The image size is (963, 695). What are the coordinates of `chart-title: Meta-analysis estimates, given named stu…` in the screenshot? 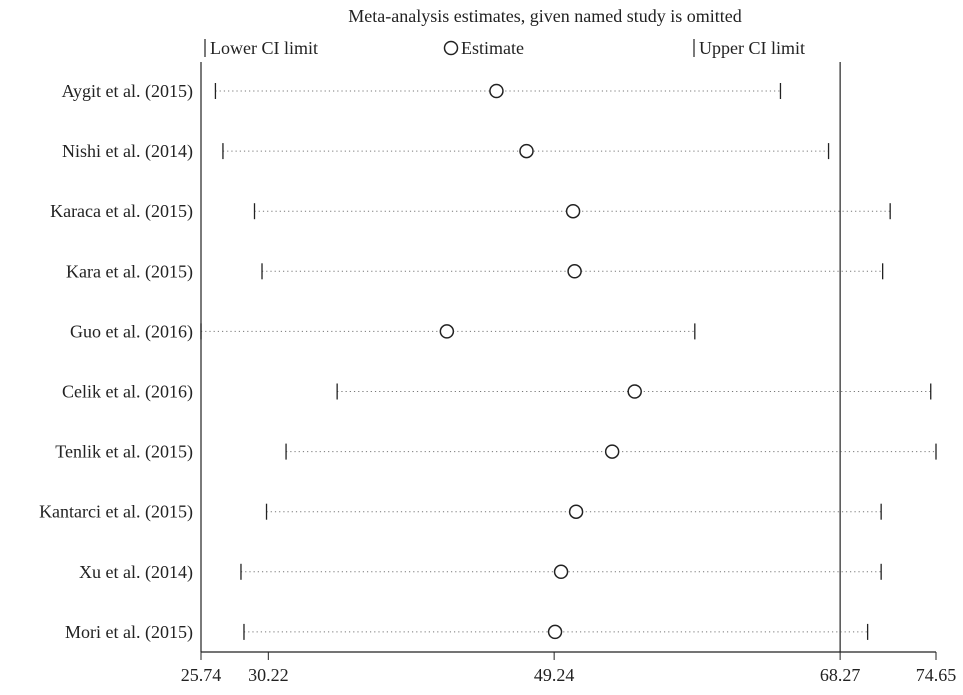 It's located at (544, 16).